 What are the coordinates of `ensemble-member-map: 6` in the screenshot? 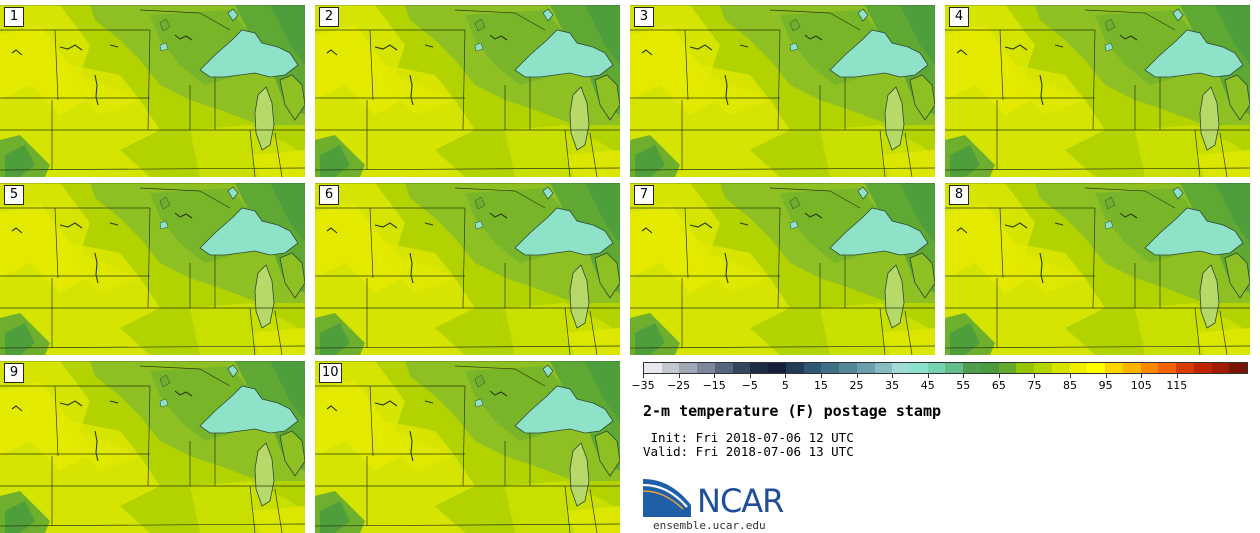 It's located at (467, 269).